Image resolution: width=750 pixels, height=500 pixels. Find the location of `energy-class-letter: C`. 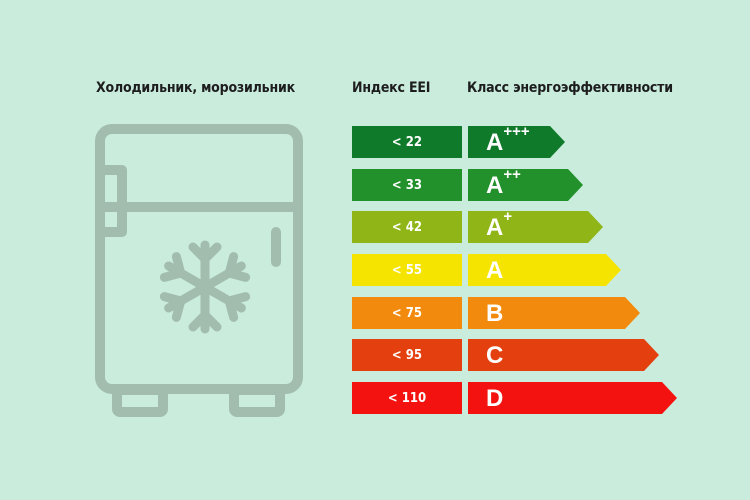

energy-class-letter: C is located at coordinates (495, 355).